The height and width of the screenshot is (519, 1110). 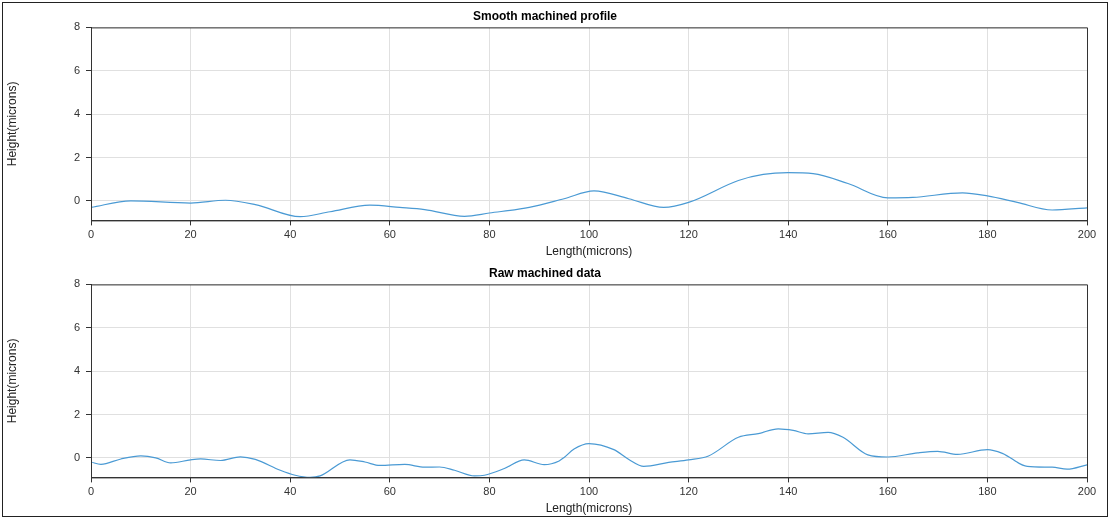 I want to click on chart-title: Smooth machined profile, so click(x=545, y=15).